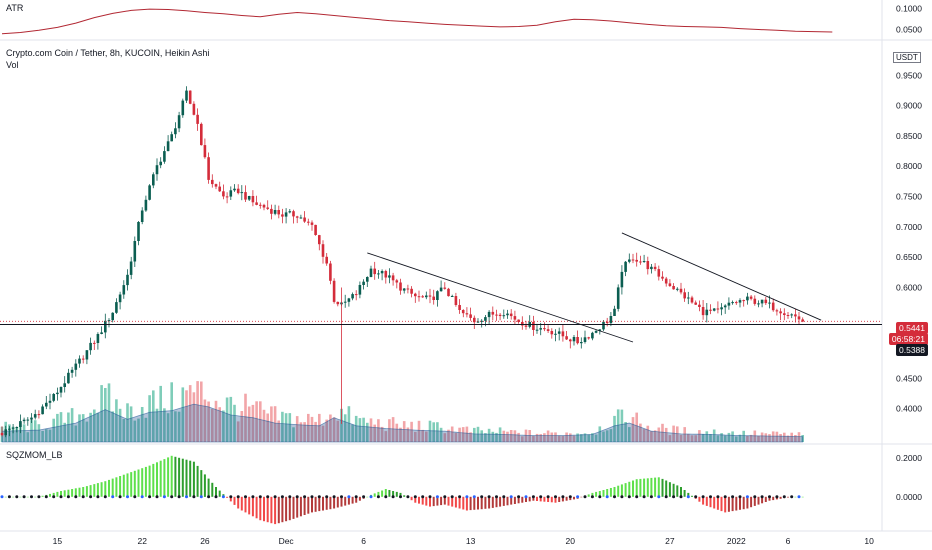  Describe the element at coordinates (15, 8) in the screenshot. I see `atr-label: ATR` at that location.